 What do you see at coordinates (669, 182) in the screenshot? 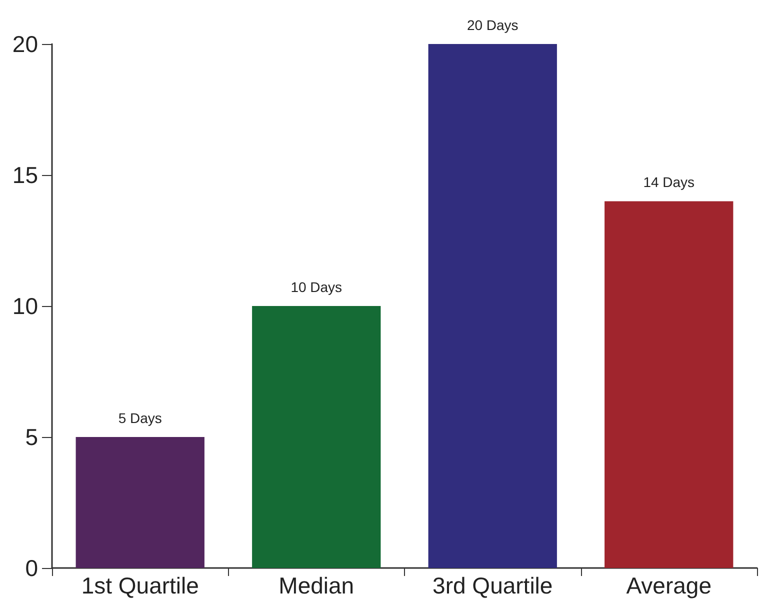
I see `data-label: 14 Days` at bounding box center [669, 182].